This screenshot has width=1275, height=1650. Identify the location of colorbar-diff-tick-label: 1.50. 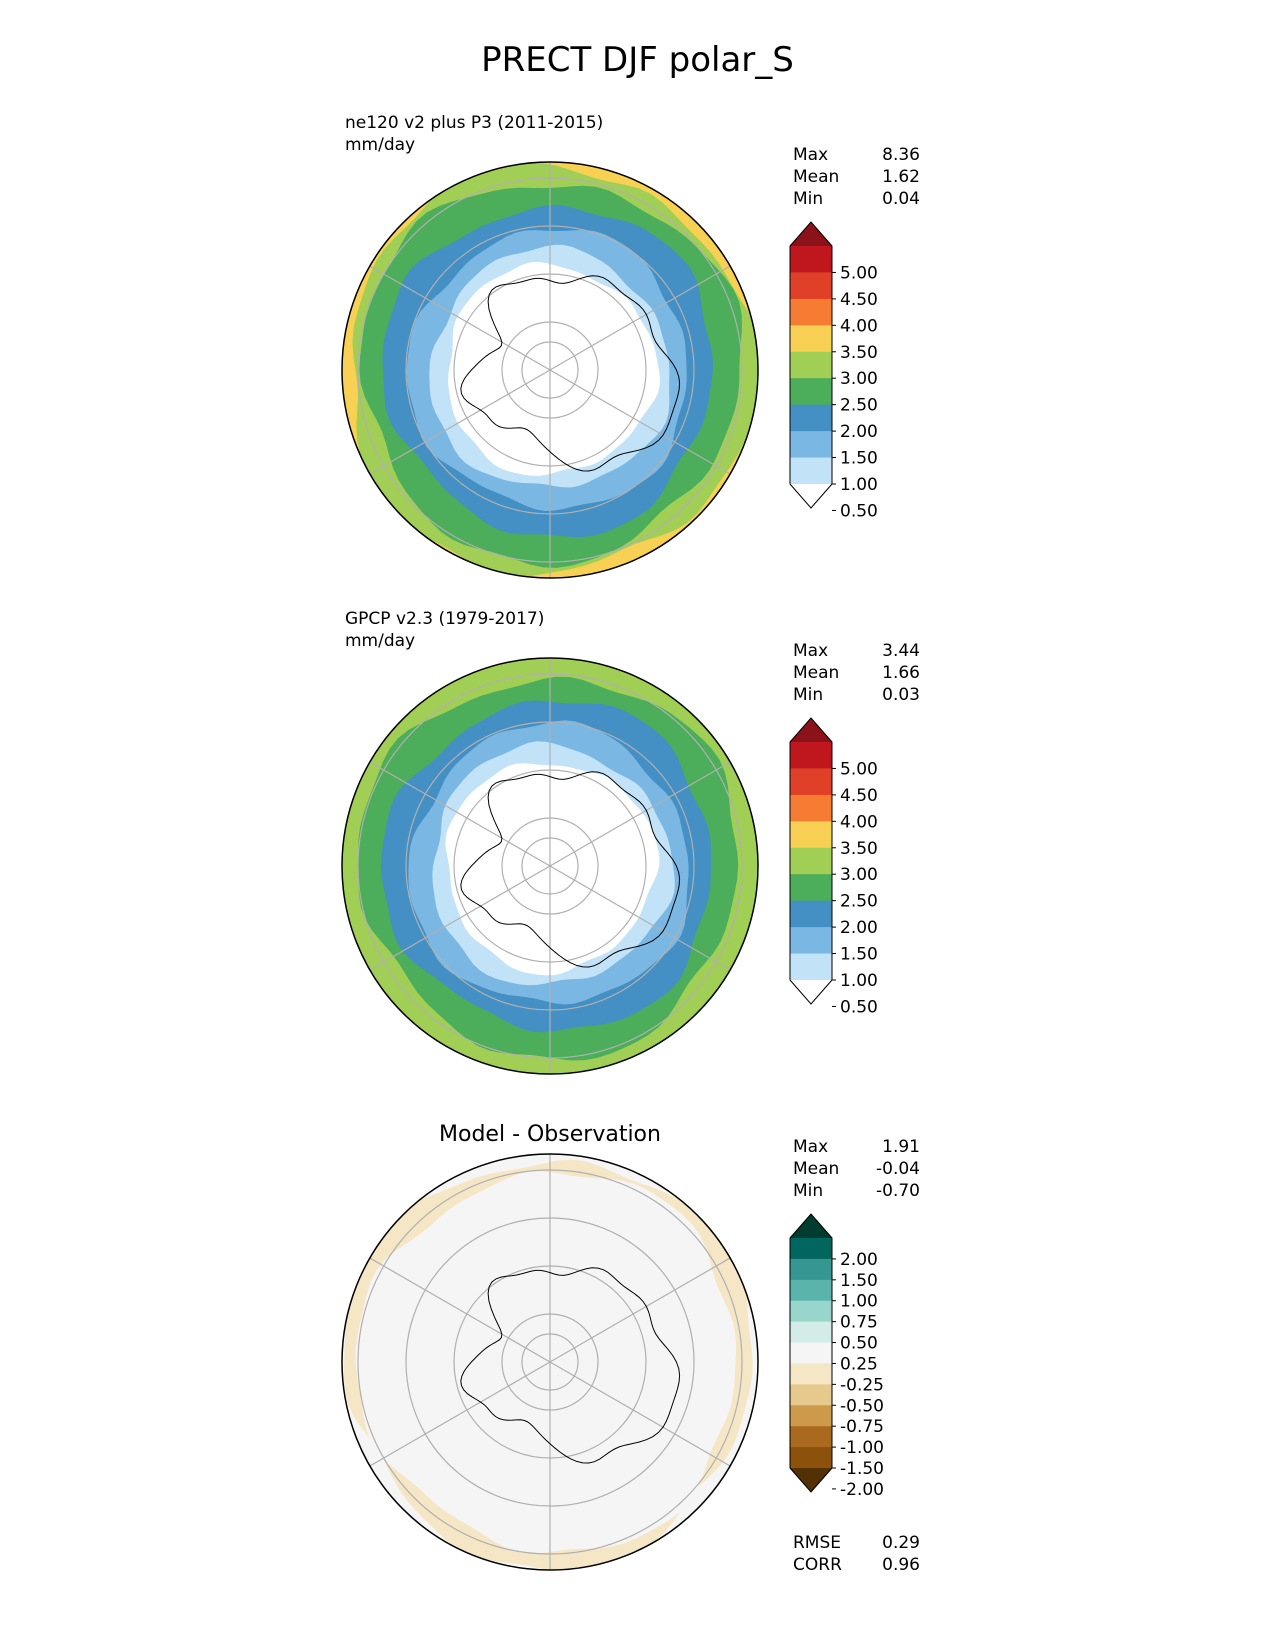
(859, 1281).